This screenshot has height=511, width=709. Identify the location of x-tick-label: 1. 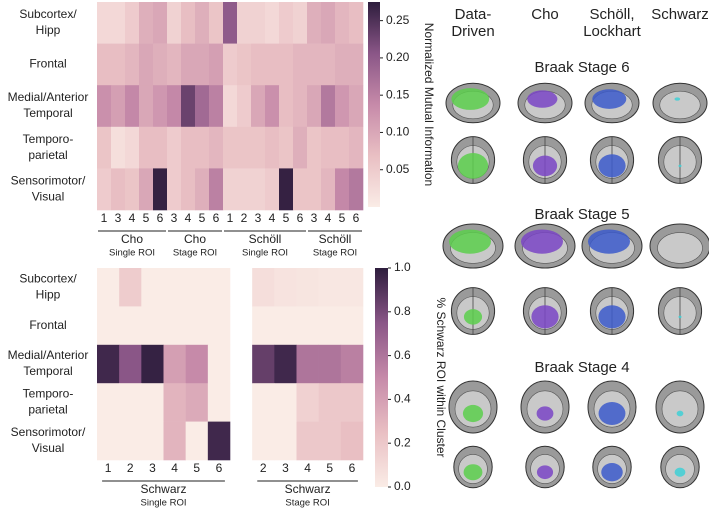
(230, 218).